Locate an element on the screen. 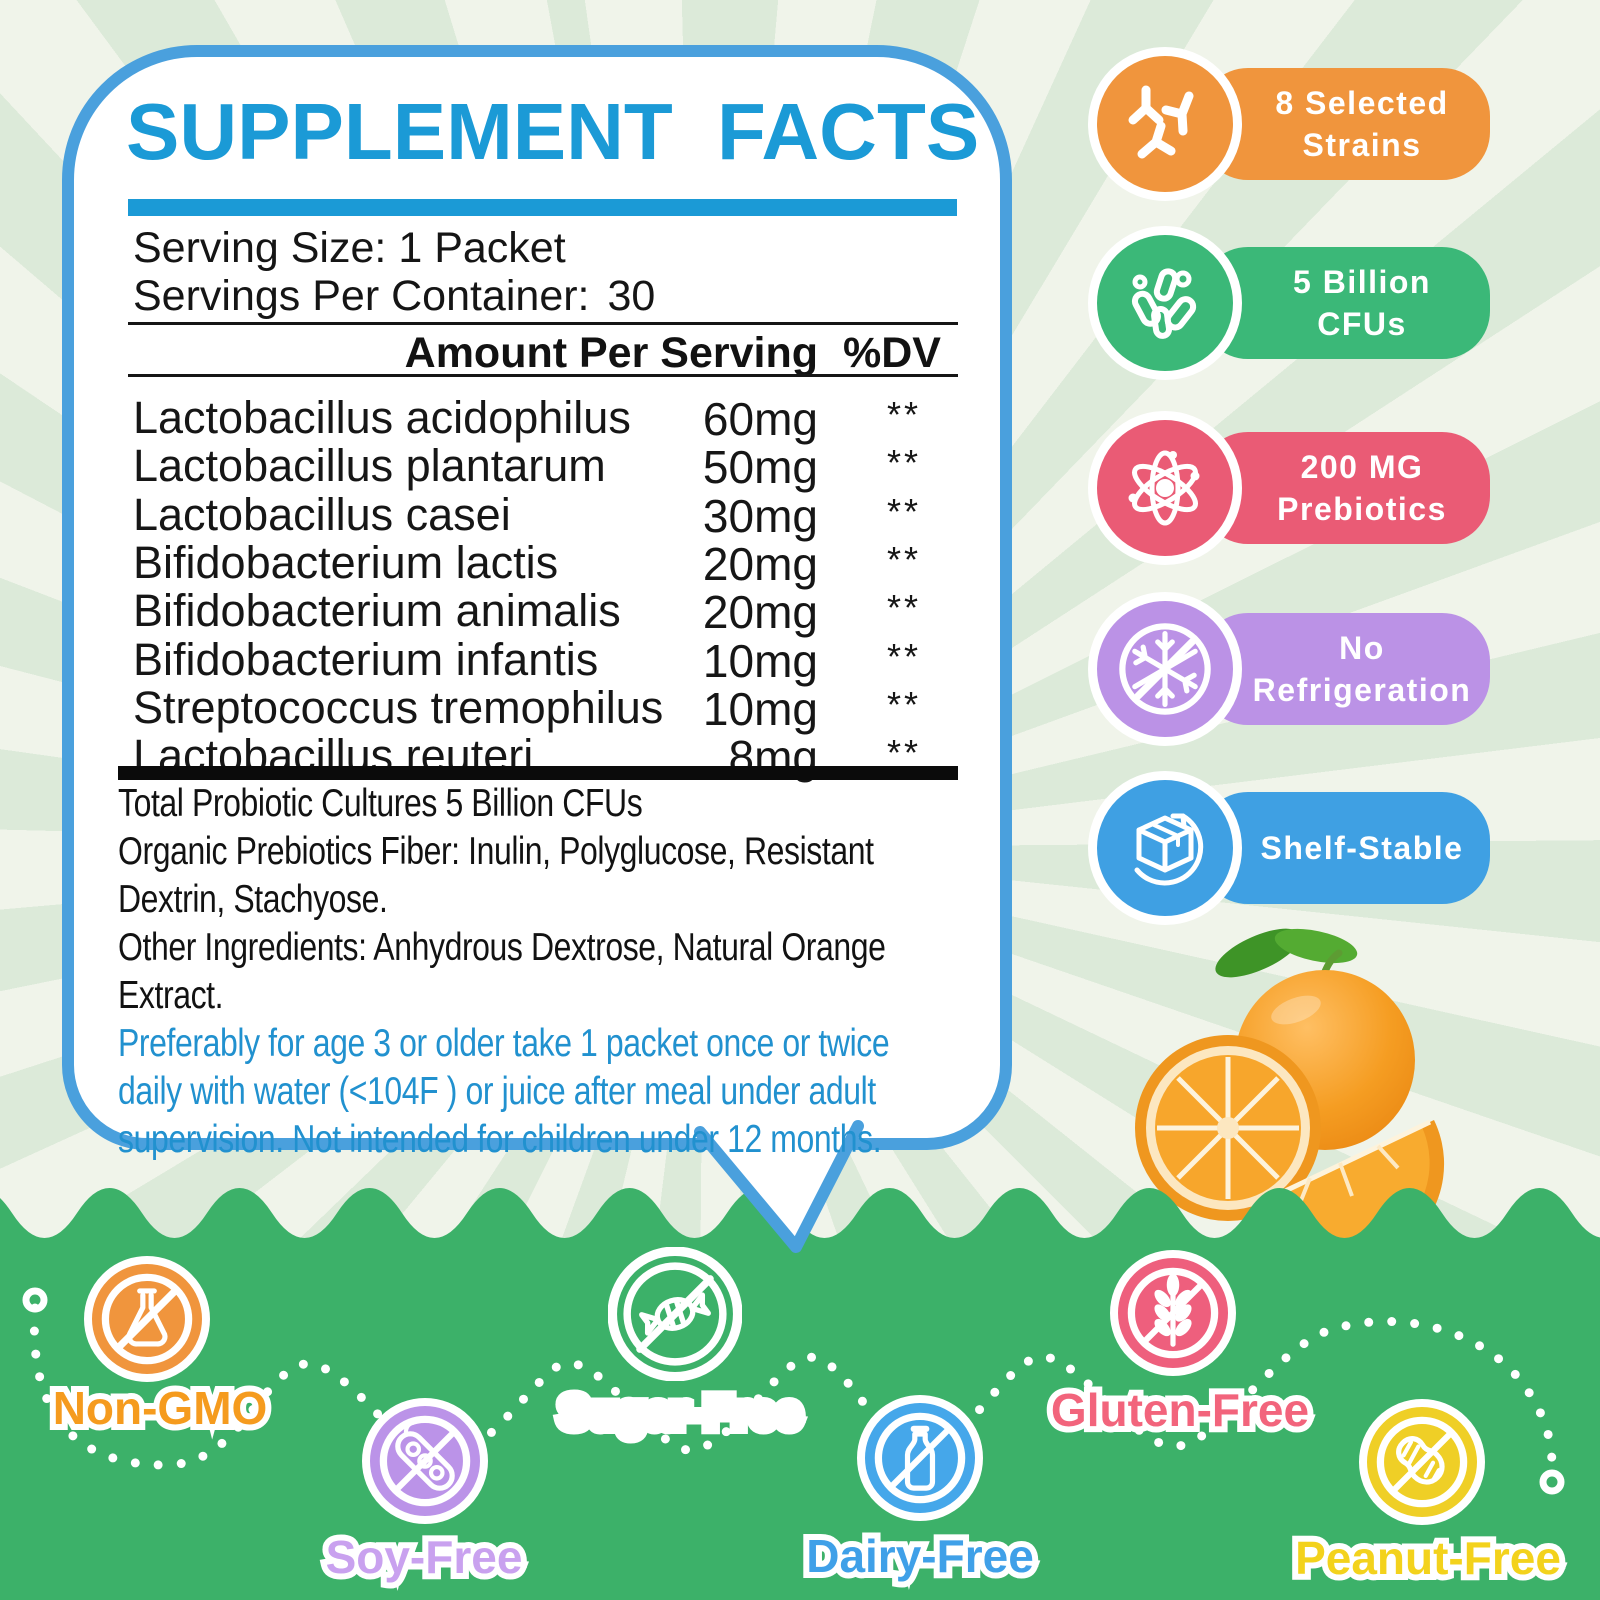 Image resolution: width=1600 pixels, height=1600 pixels. info-line: Total Probiotic Cultures 5 Billion CFUs is located at coordinates (380, 803).